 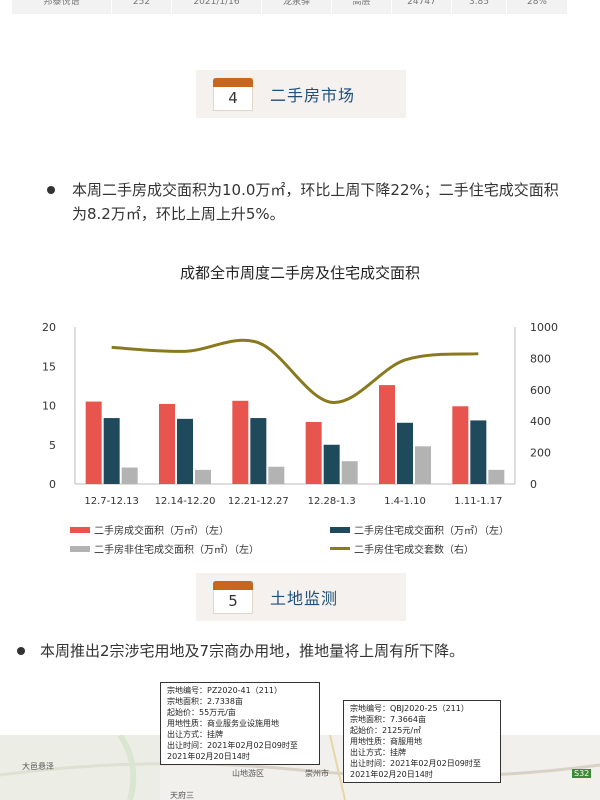 I want to click on legend-label: 二手房非住宅成交面积（万㎡）（左）, so click(x=176, y=550).